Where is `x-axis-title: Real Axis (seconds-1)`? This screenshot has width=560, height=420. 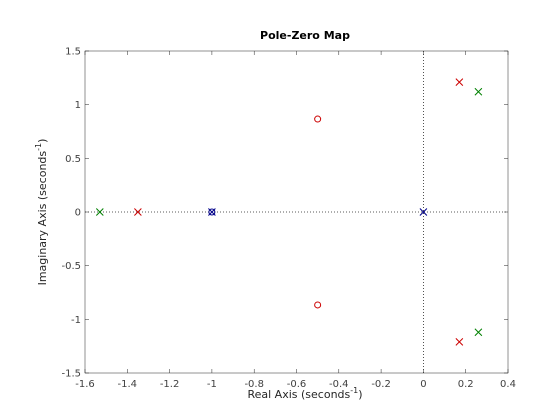
x-axis-title: Real Axis (seconds-1) is located at coordinates (304, 393).